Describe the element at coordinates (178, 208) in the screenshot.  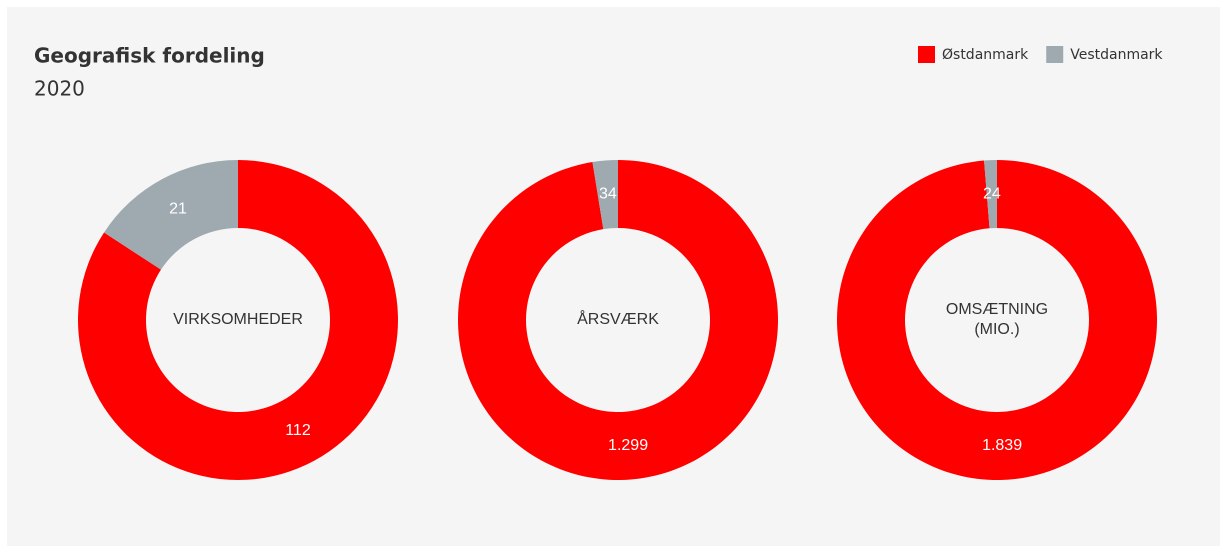
I see `value-label: 21` at that location.